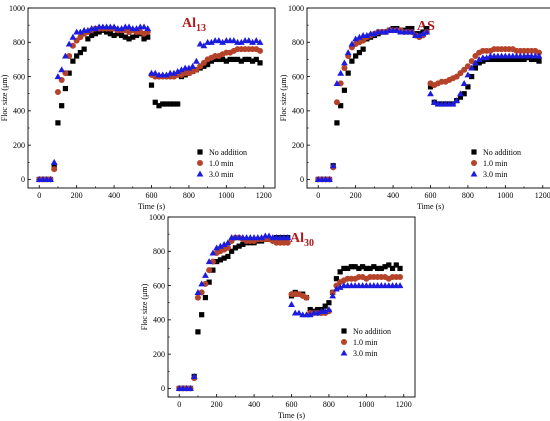 This screenshot has height=421, width=550. Describe the element at coordinates (495, 174) in the screenshot. I see `legend-label: 3.0 min` at that location.